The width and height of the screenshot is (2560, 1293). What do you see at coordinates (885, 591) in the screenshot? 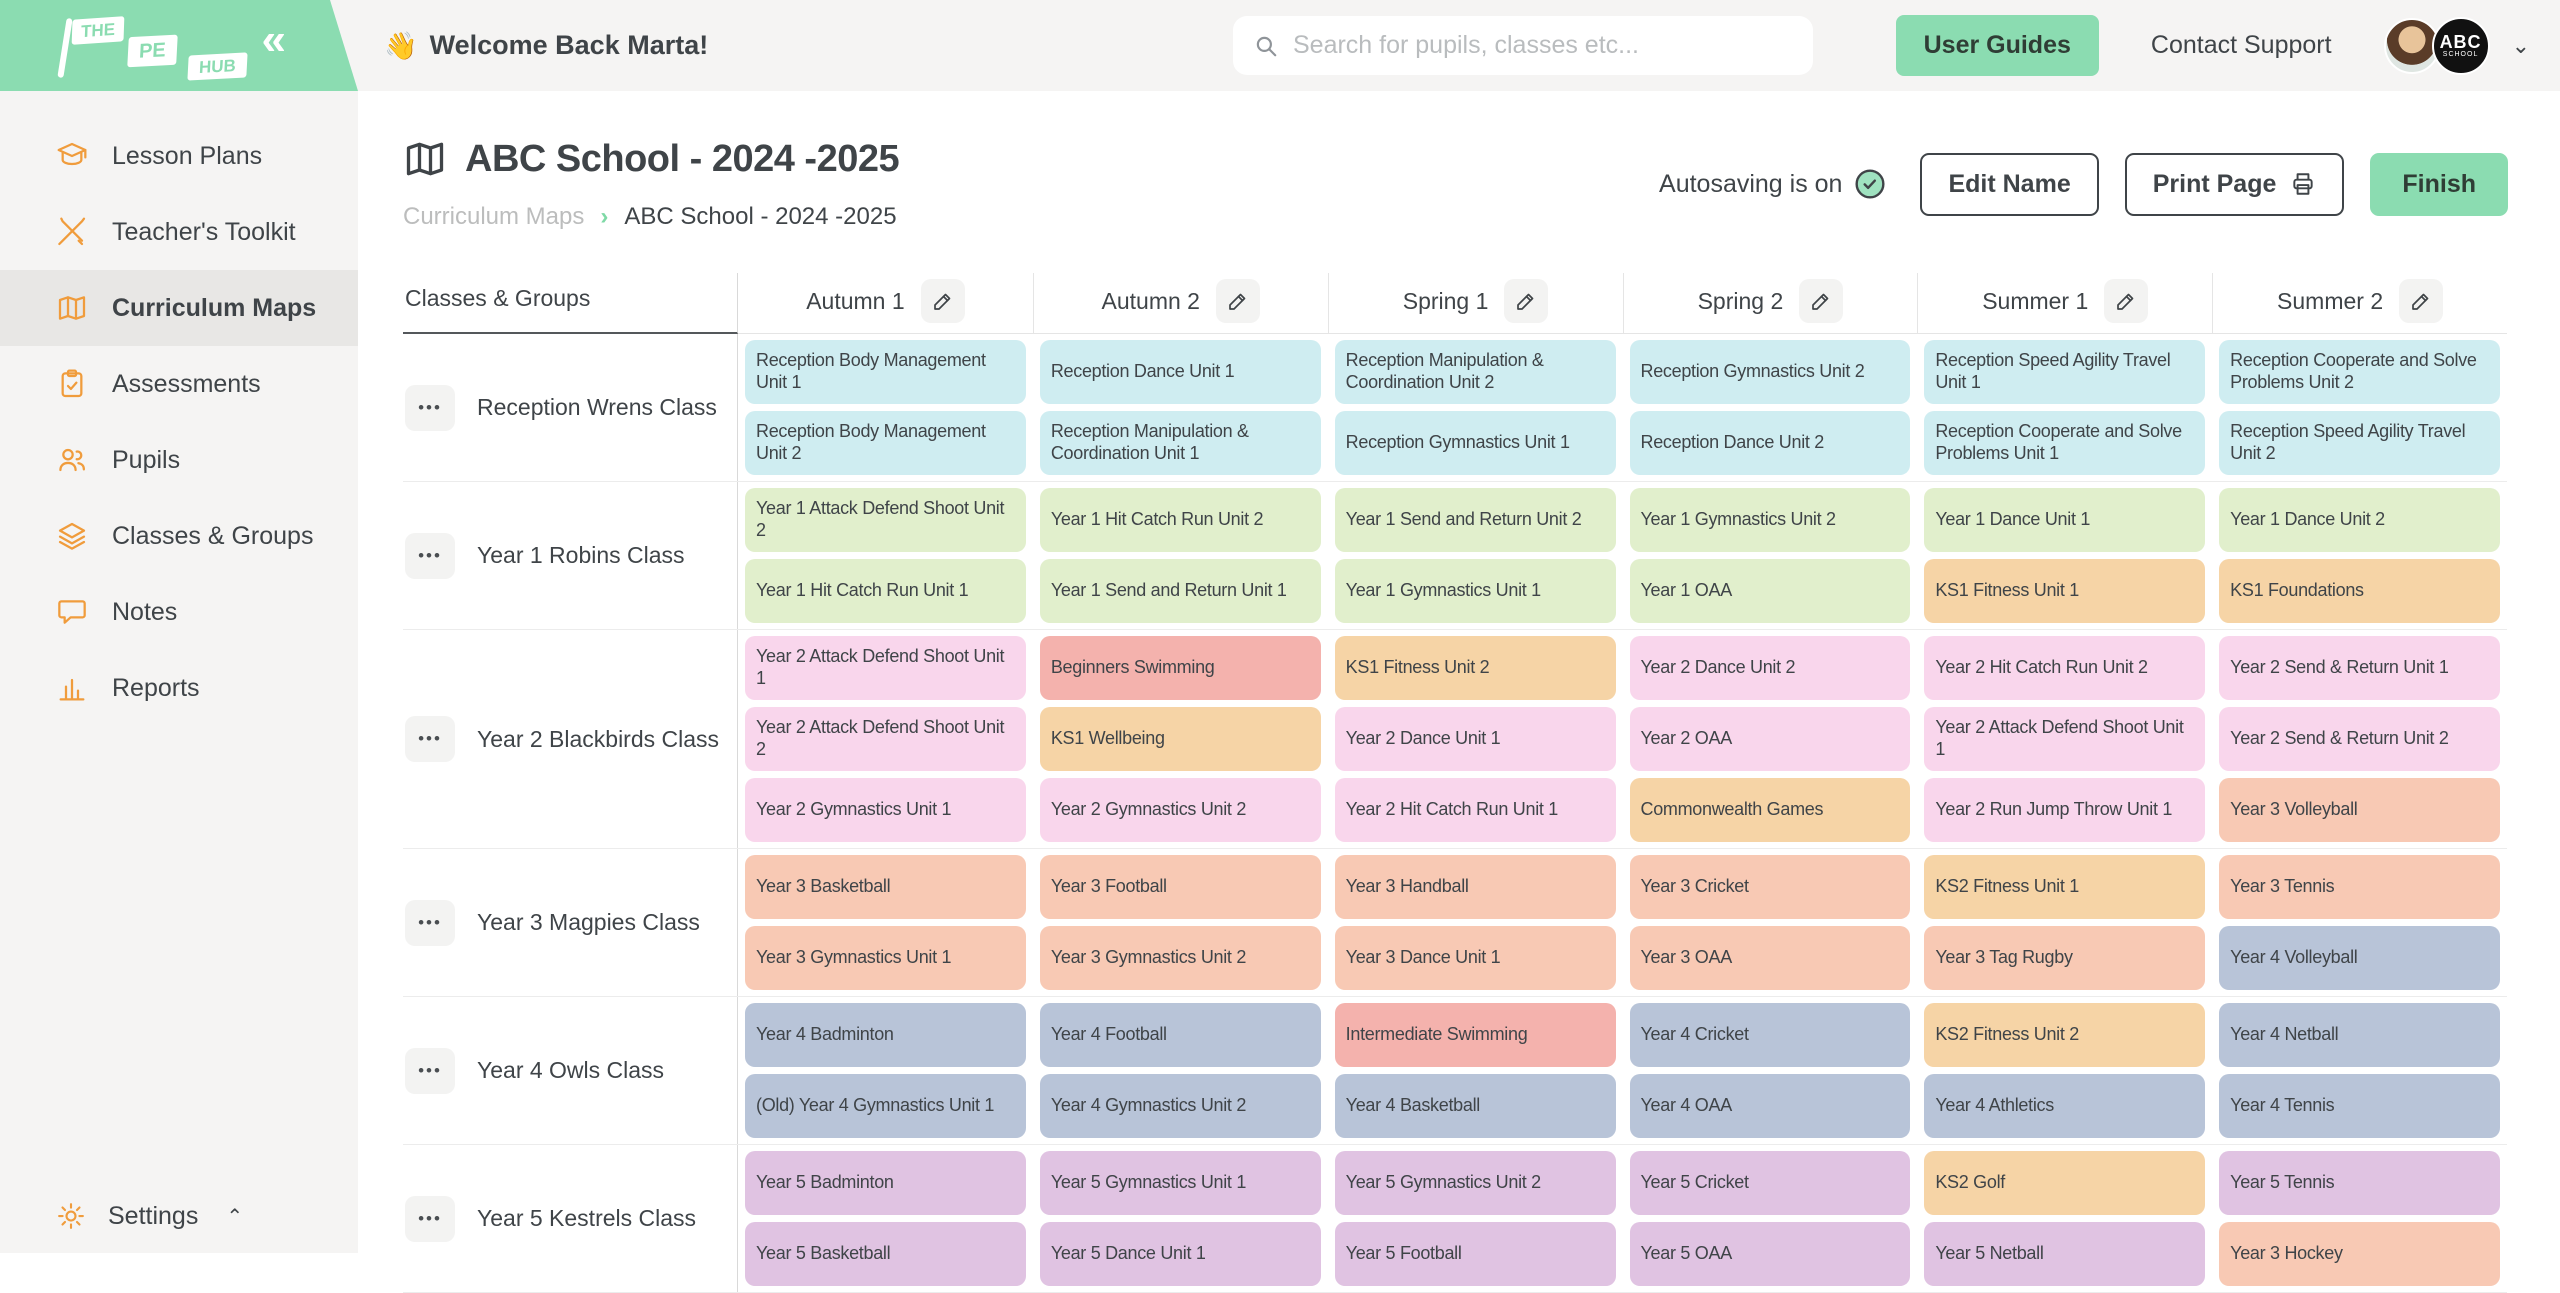
I see `unit-chip: Year 1 Hit Catch Run Unit 1` at bounding box center [885, 591].